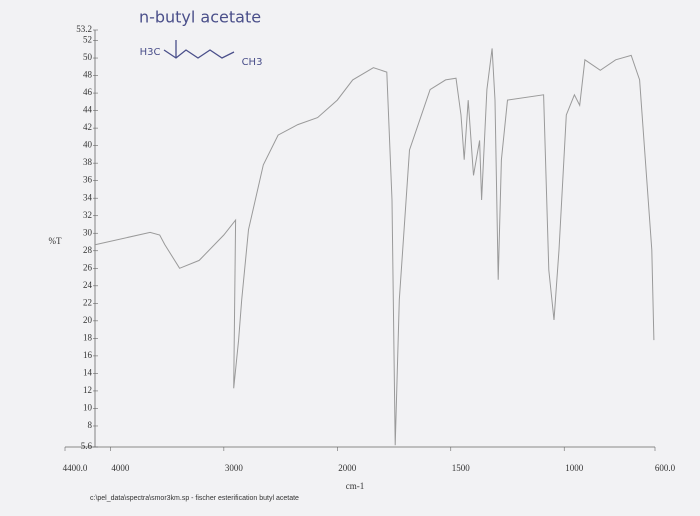 The height and width of the screenshot is (516, 700). Describe the element at coordinates (88, 320) in the screenshot. I see `y-tick-label: 20` at that location.